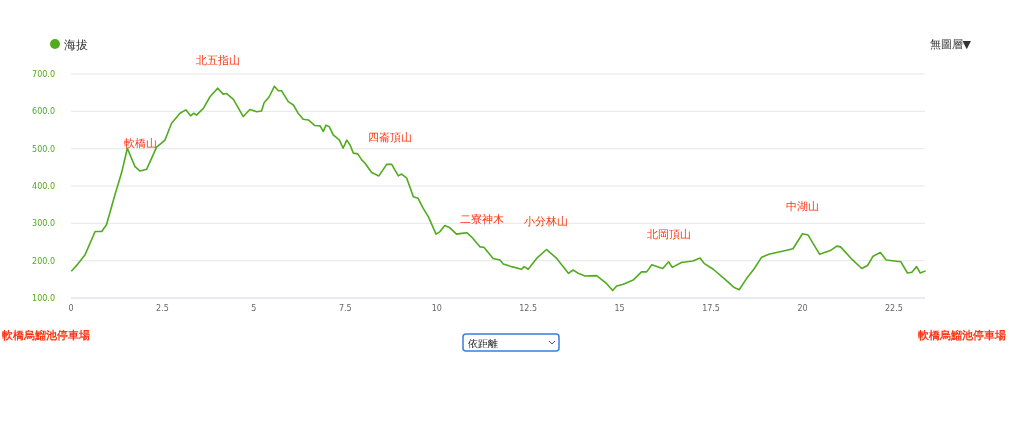  Describe the element at coordinates (71, 308) in the screenshot. I see `x-tick-label: 0` at that location.